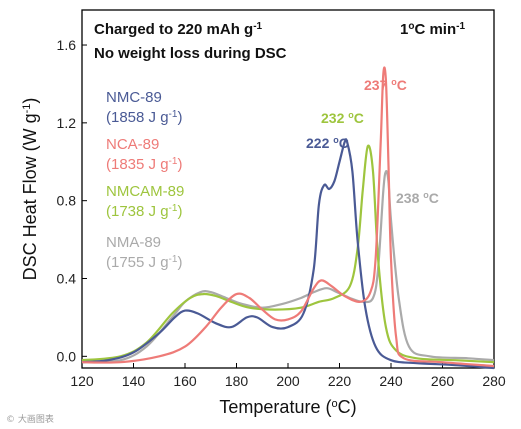 The image size is (521, 429). Describe the element at coordinates (190, 53) in the screenshot. I see `condition-line-2: No weight loss during DSC` at that location.